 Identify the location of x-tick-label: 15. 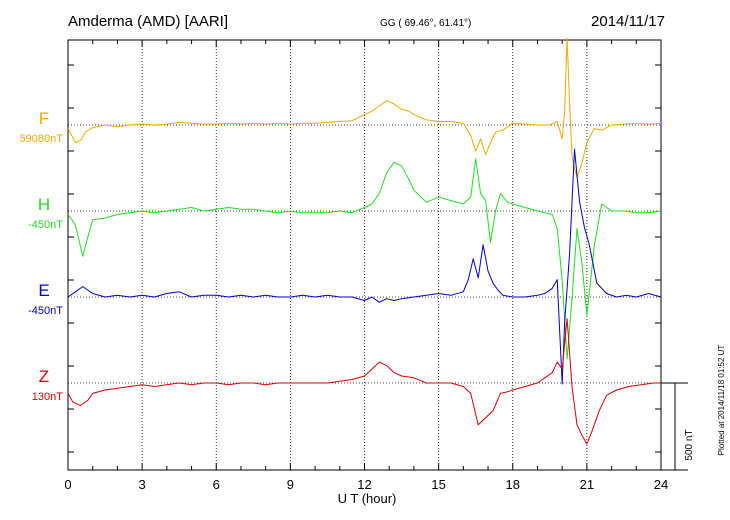
(438, 484).